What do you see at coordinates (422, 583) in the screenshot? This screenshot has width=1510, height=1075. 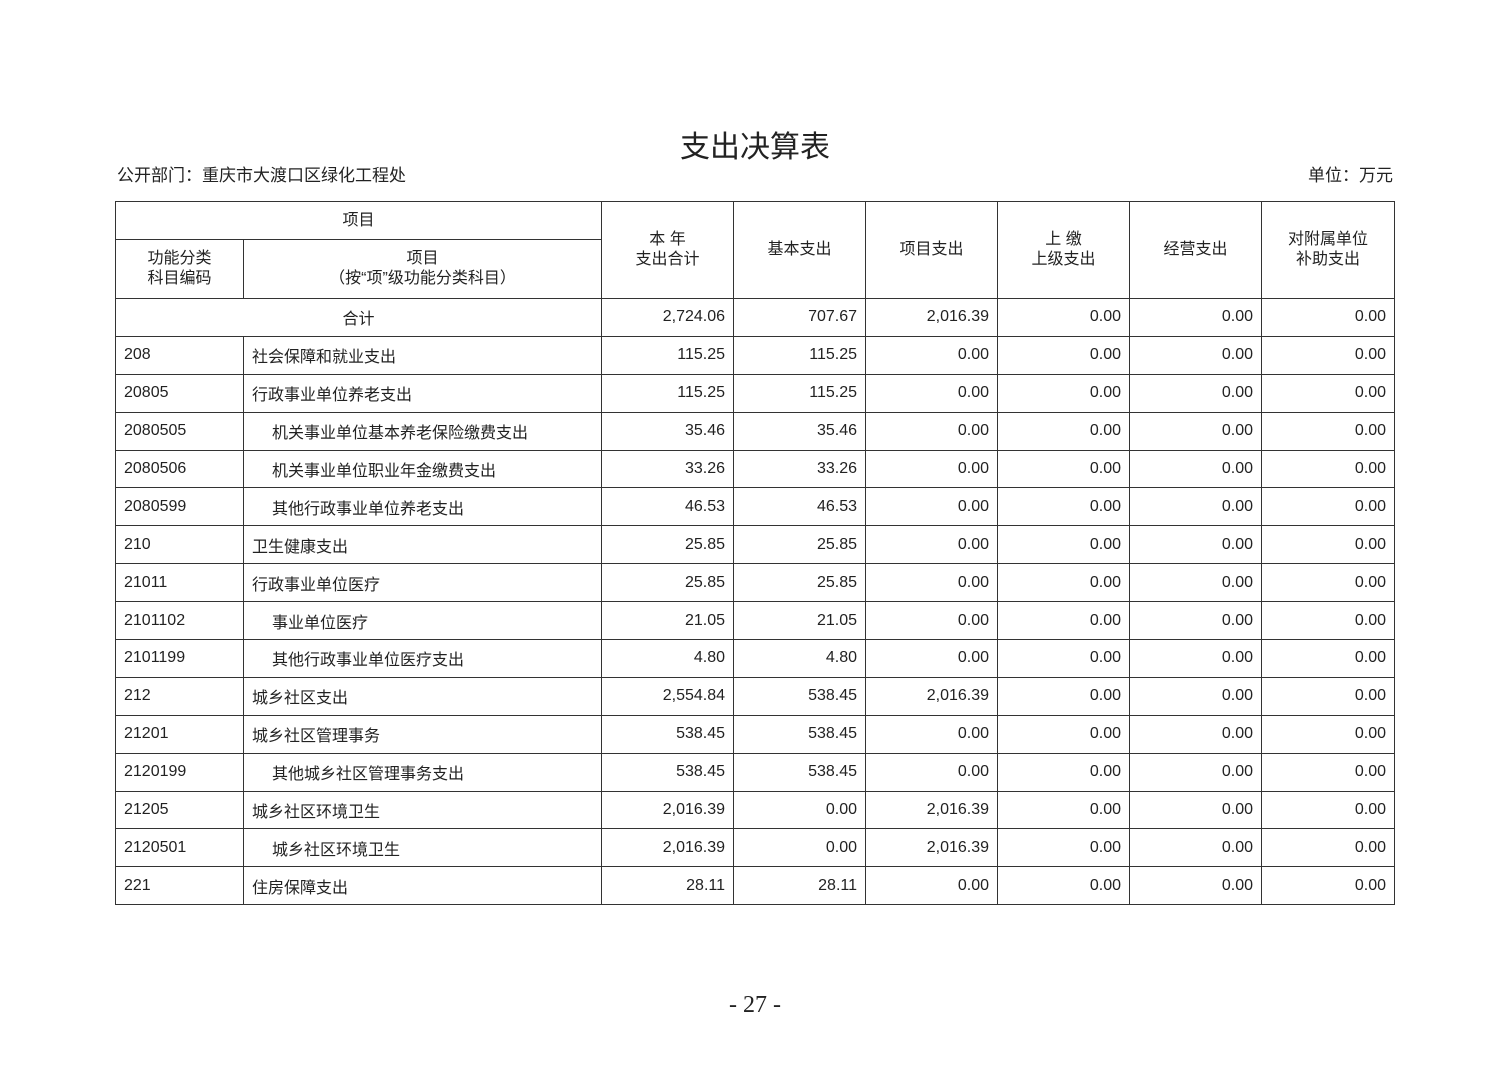 I see `row-name: 行政事业单位医疗` at bounding box center [422, 583].